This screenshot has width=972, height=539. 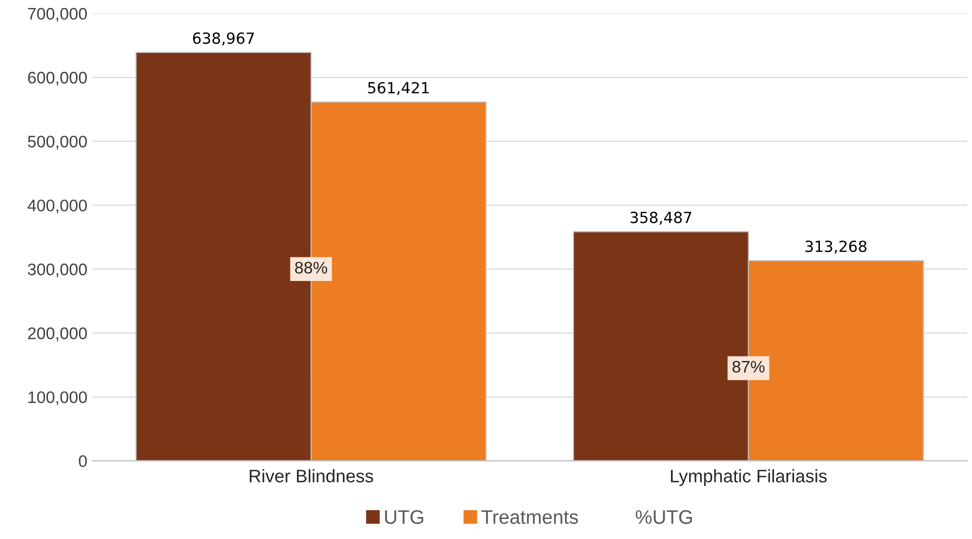 I want to click on annotation: 87%, so click(x=748, y=366).